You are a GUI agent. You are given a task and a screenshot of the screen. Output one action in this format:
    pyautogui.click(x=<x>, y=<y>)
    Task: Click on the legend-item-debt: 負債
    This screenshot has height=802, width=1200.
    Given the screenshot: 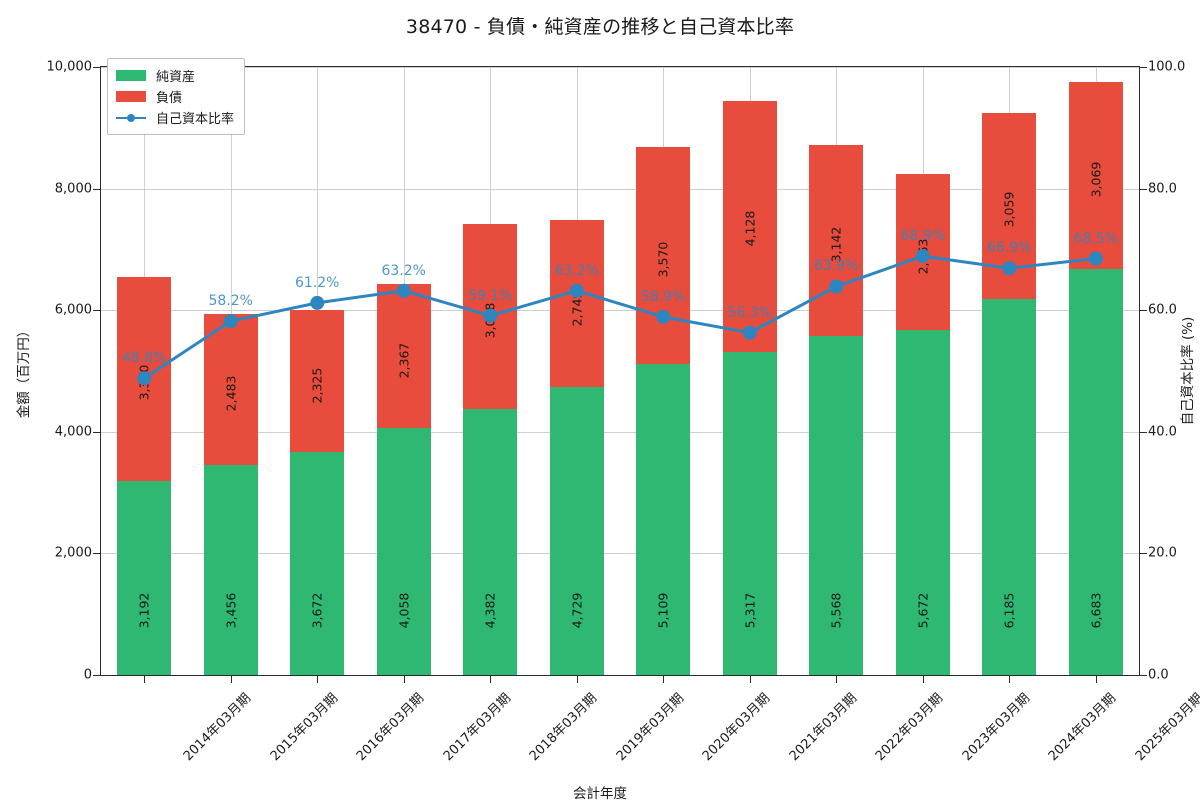 What is the action you would take?
    pyautogui.click(x=175, y=96)
    